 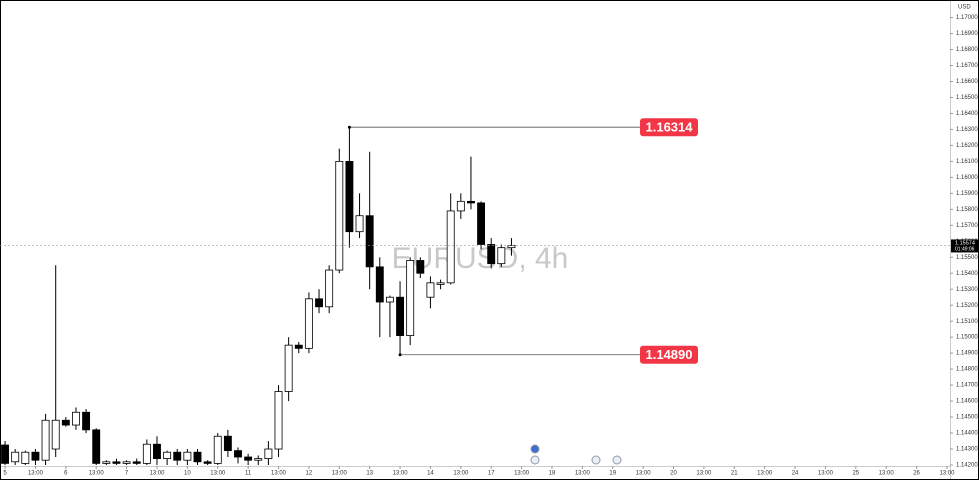 I want to click on y-tick-label: 1.14700, so click(x=967, y=386).